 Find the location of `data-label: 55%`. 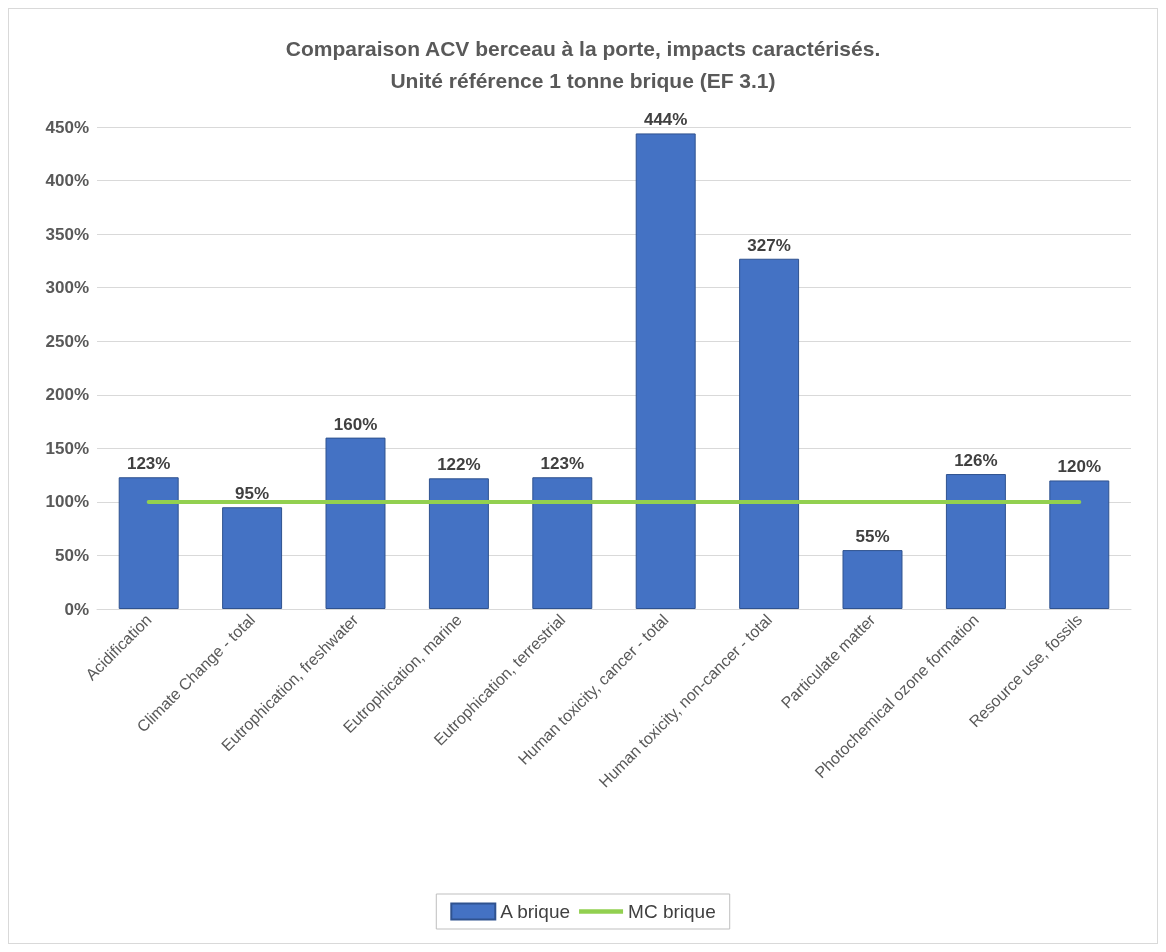

data-label: 55% is located at coordinates (872, 537).